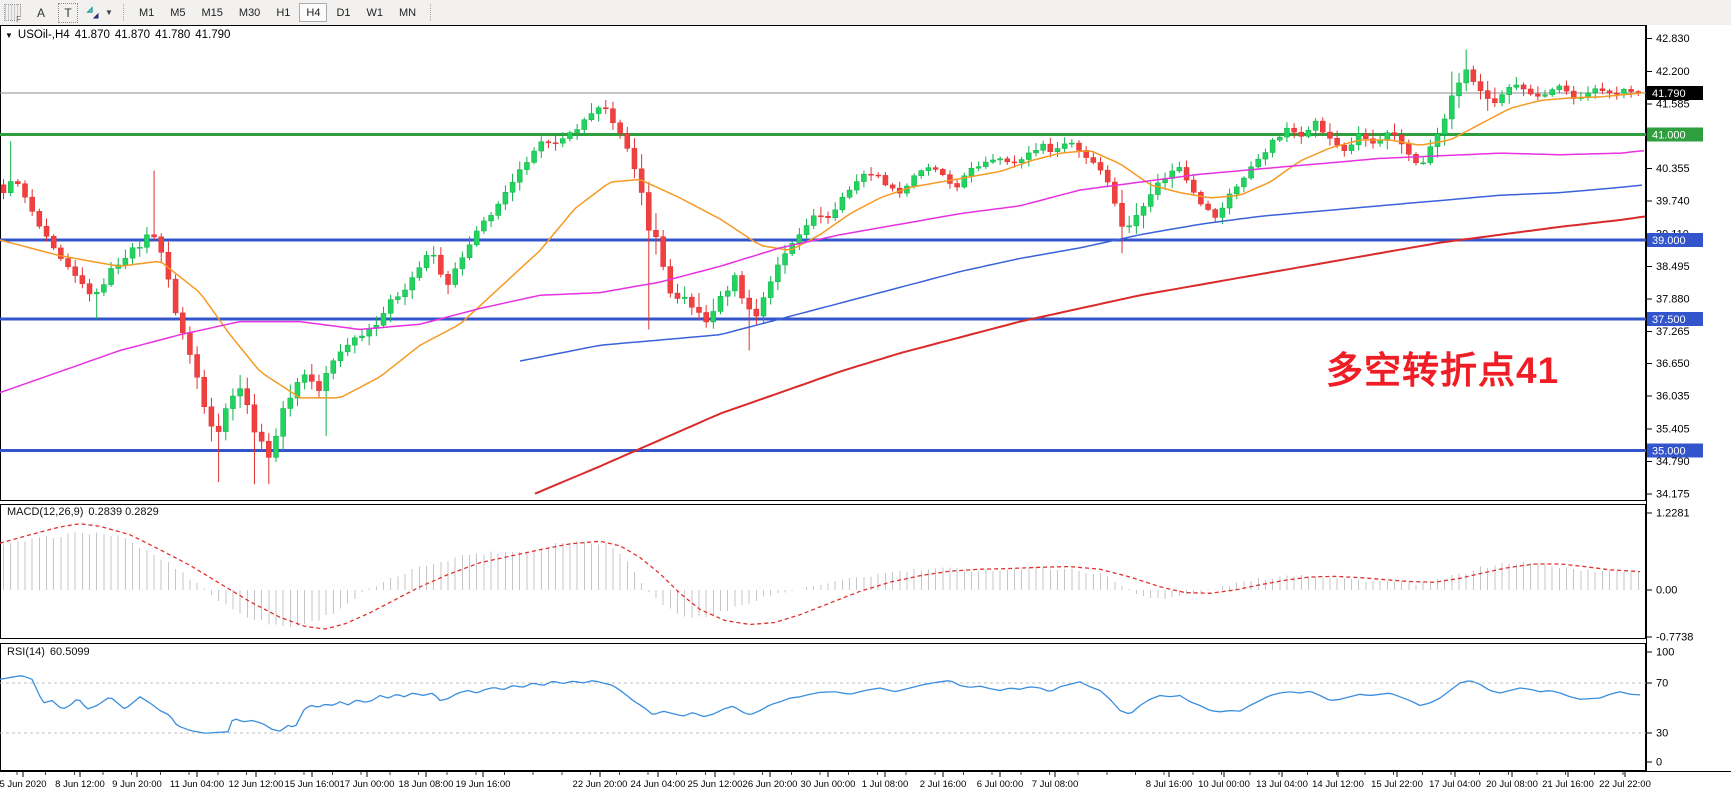 The width and height of the screenshot is (1731, 793). I want to click on timeframe-d1: D1, so click(343, 12).